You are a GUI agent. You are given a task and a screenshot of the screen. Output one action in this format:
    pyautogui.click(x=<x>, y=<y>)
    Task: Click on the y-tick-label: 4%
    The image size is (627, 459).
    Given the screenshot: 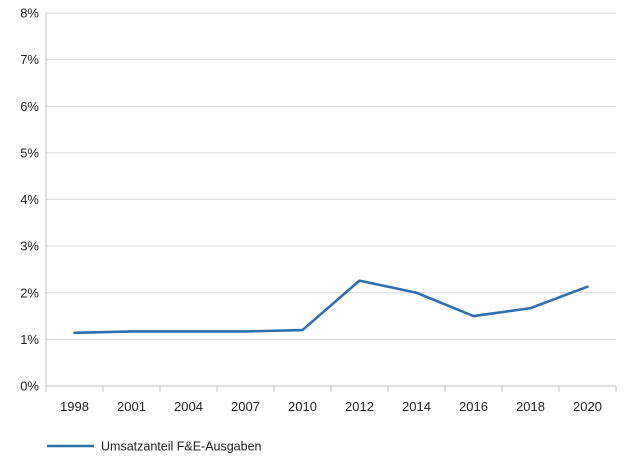 What is the action you would take?
    pyautogui.click(x=29, y=199)
    